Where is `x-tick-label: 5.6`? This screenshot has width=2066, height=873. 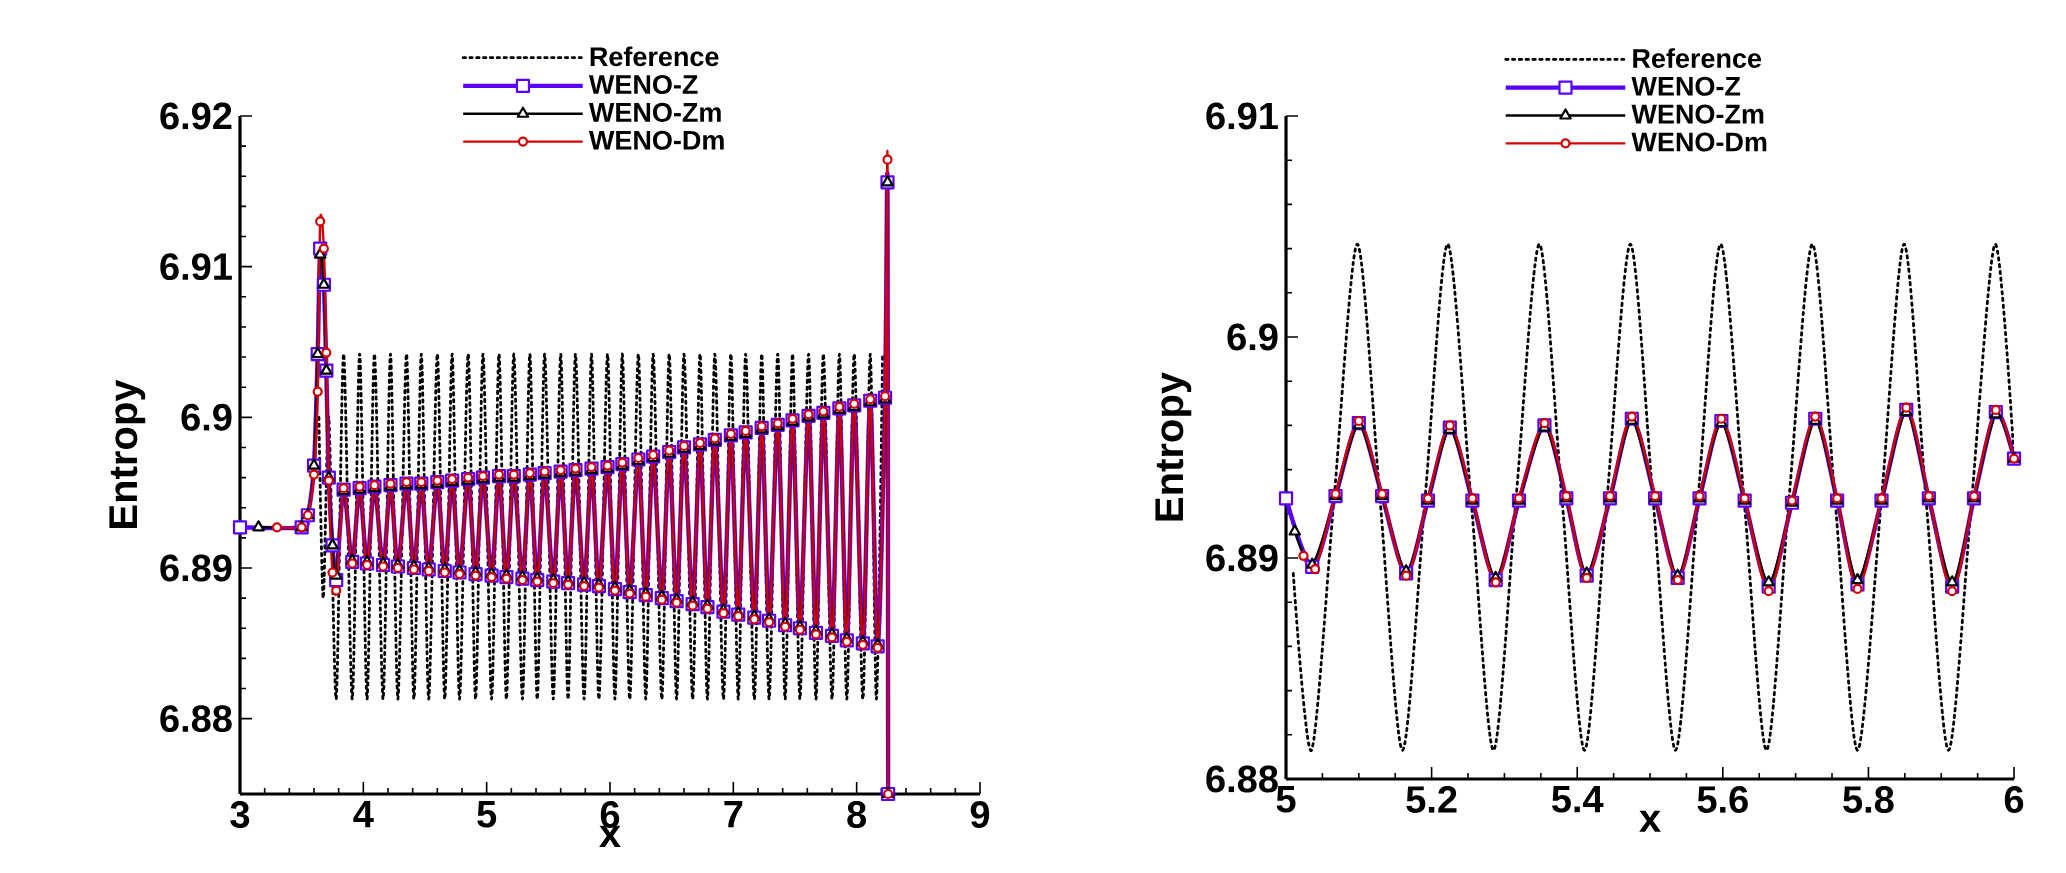 x-tick-label: 5.6 is located at coordinates (1722, 799).